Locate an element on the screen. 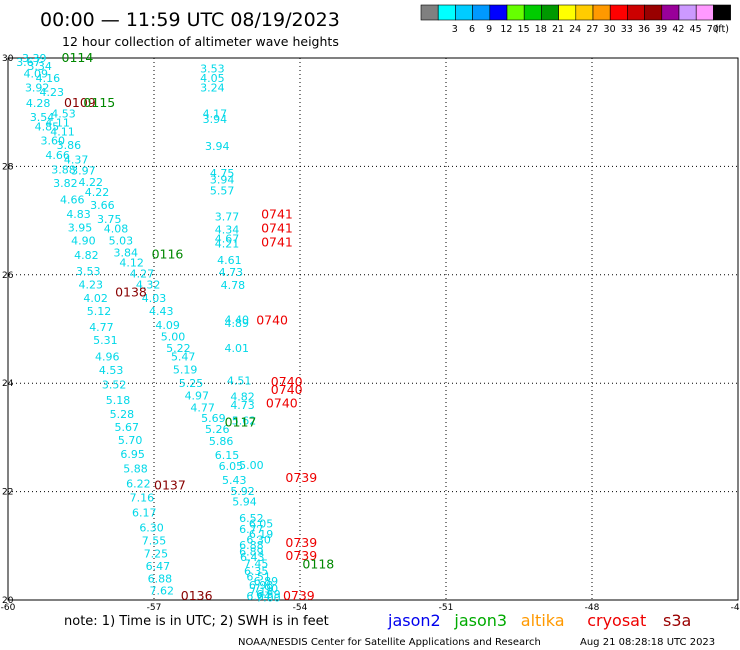 This screenshot has height=650, width=740. legend-label: 33 is located at coordinates (627, 29).